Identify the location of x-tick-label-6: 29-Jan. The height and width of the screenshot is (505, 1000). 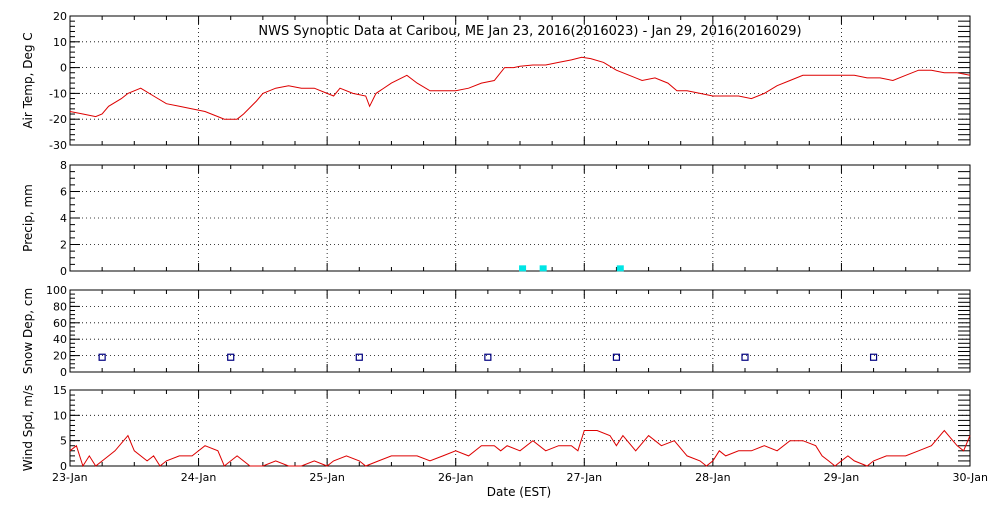
(842, 477).